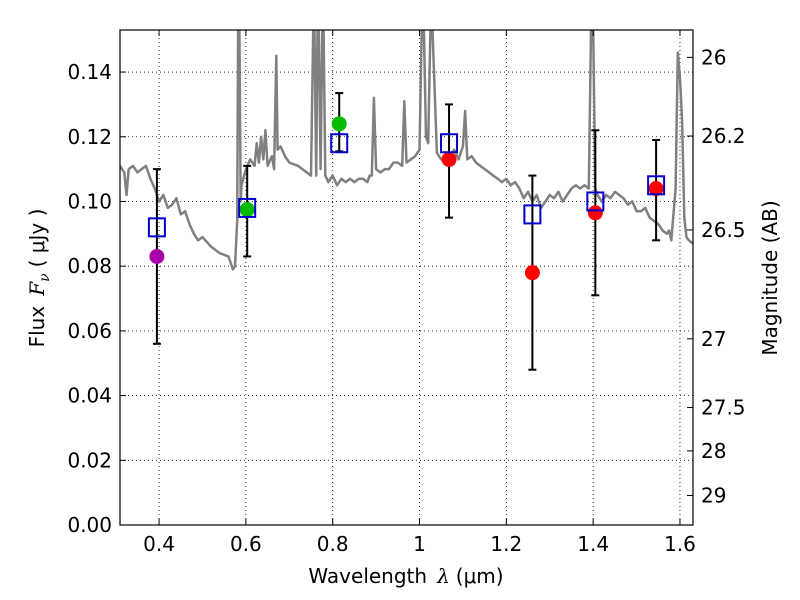 This screenshot has width=800, height=600. Describe the element at coordinates (405, 576) in the screenshot. I see `x-axis-label: Wavelength λ (μm)` at that location.